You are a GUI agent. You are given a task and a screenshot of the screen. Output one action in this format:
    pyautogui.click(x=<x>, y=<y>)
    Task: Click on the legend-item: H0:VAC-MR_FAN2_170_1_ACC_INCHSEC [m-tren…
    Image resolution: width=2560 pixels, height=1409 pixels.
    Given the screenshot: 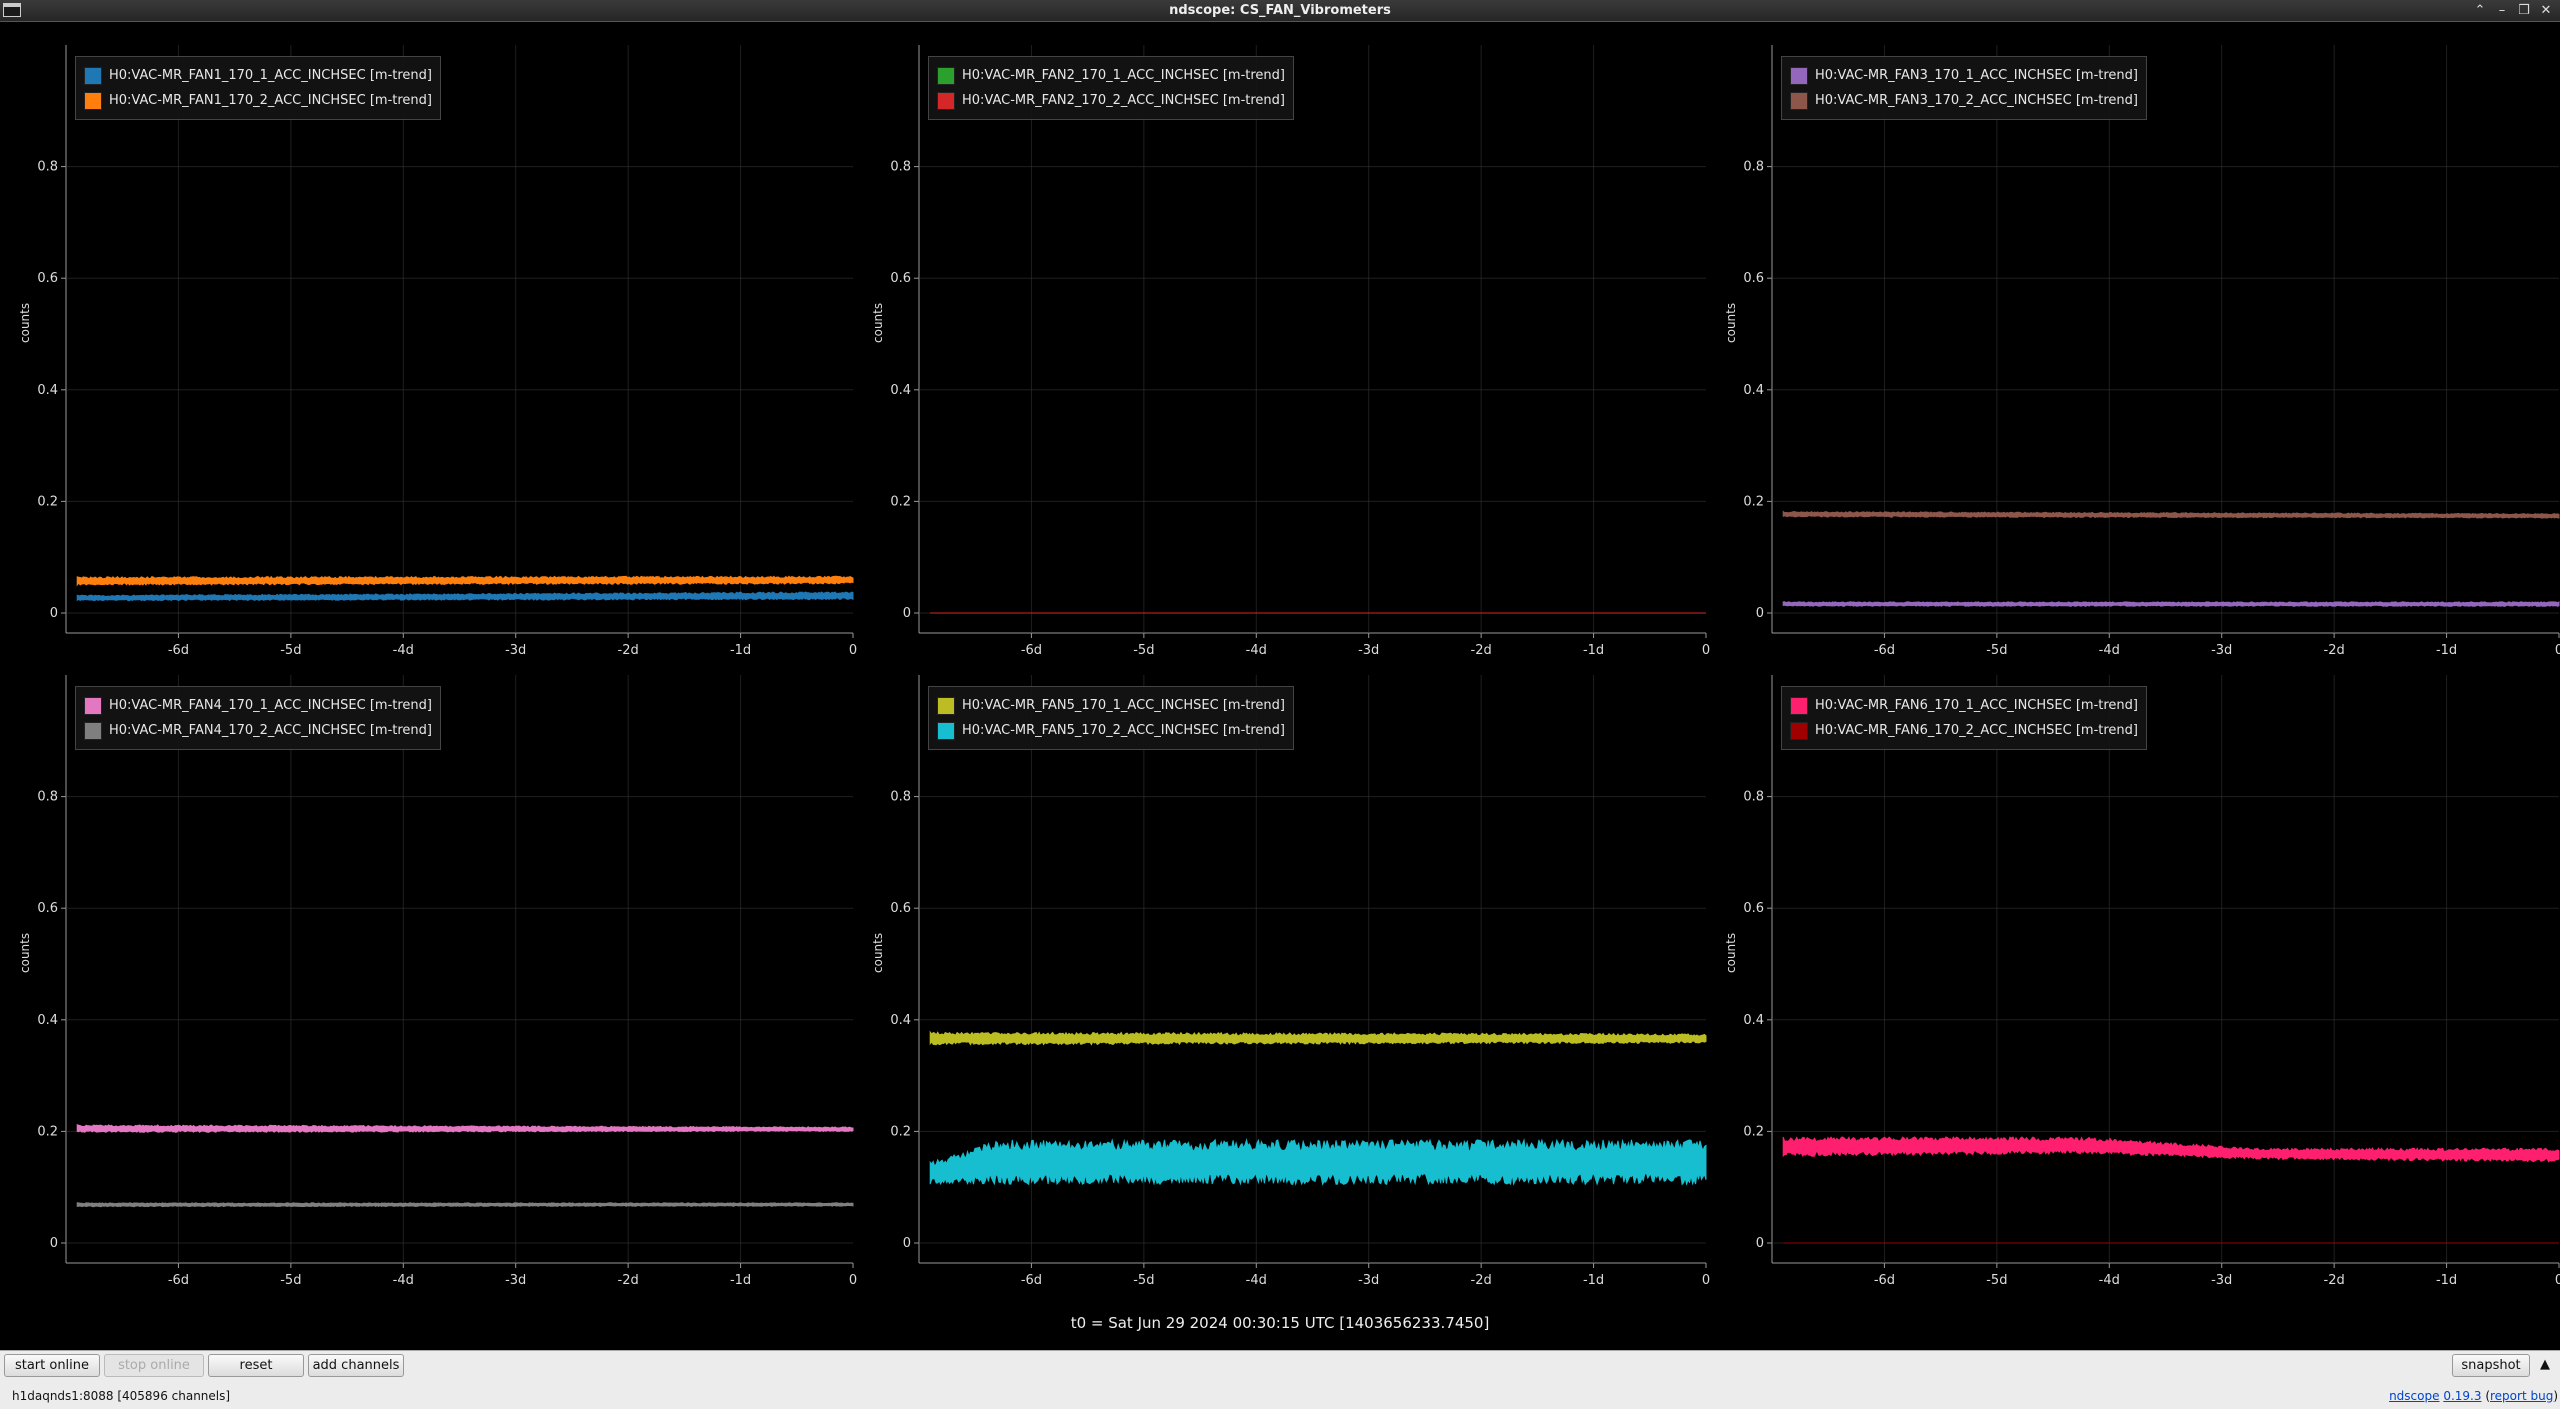 What is the action you would take?
    pyautogui.click(x=1111, y=75)
    